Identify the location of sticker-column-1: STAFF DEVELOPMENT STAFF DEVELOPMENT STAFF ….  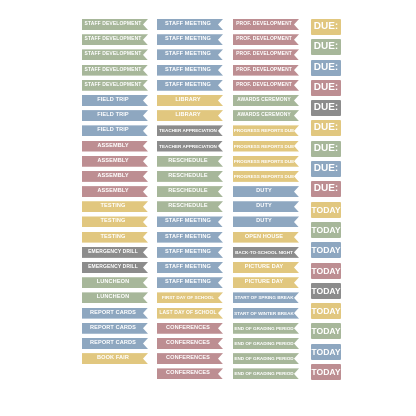
(115, 193).